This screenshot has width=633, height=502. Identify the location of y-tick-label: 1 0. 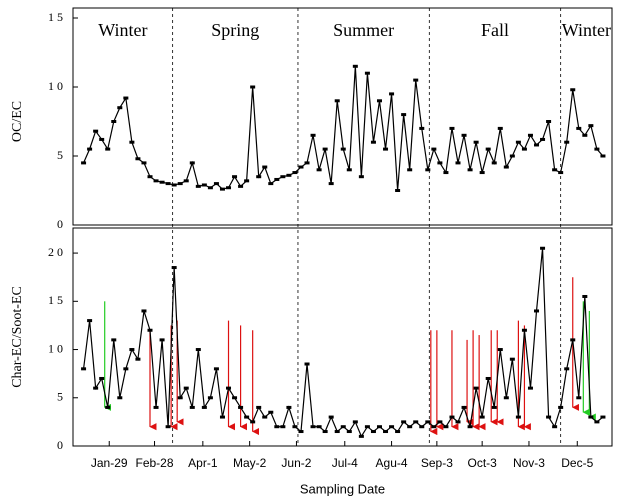
(55, 86).